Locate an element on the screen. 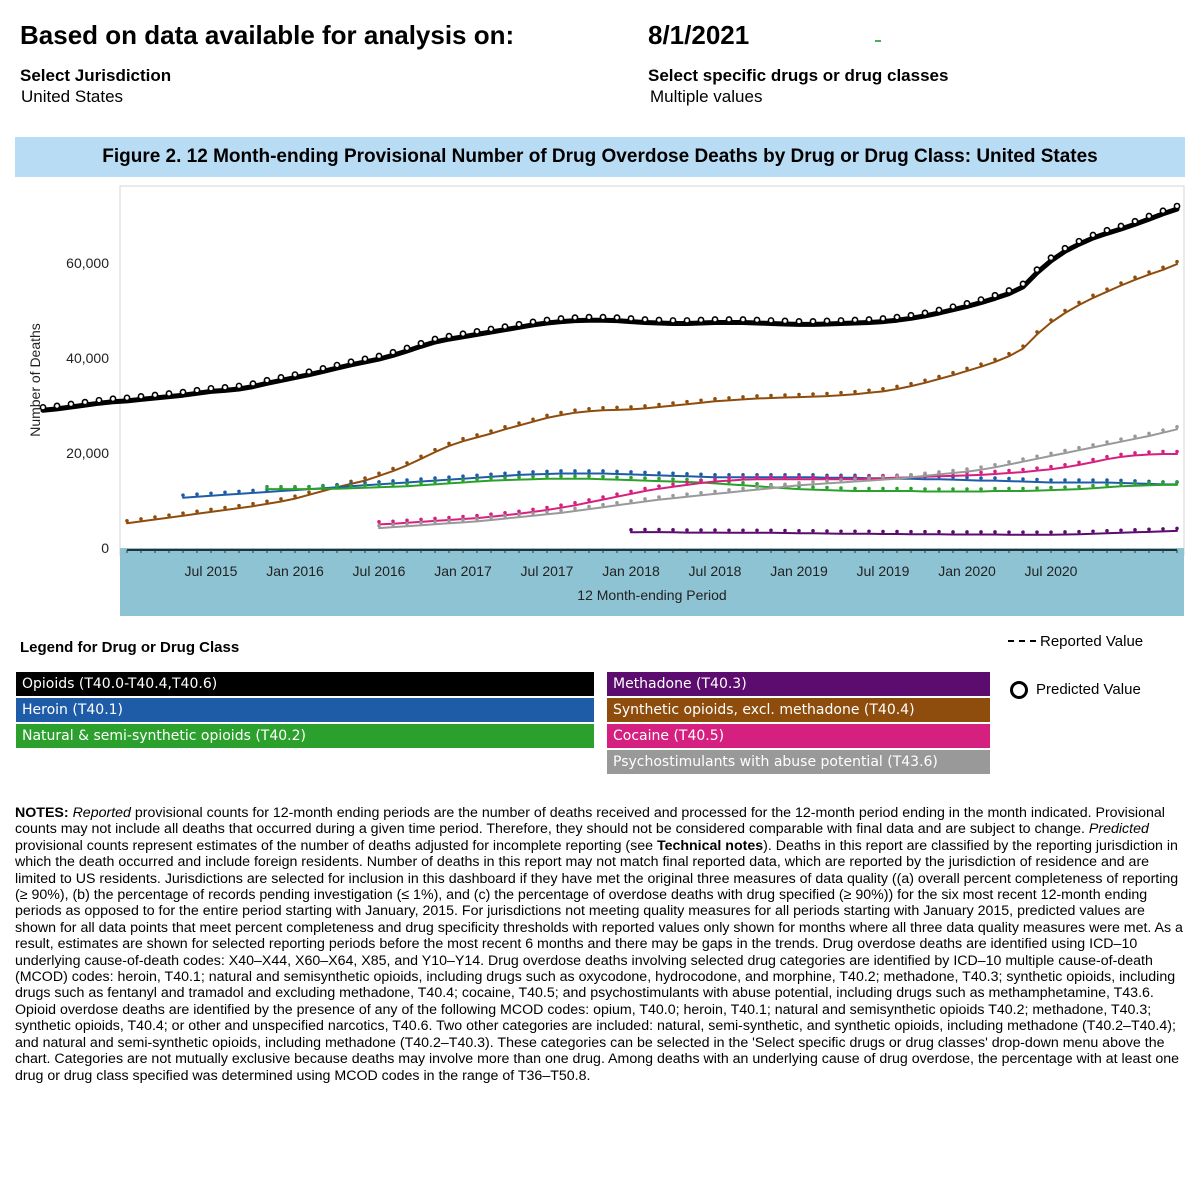 This screenshot has width=1200, height=1200. x-tick-label: Jan 2020 is located at coordinates (967, 571).